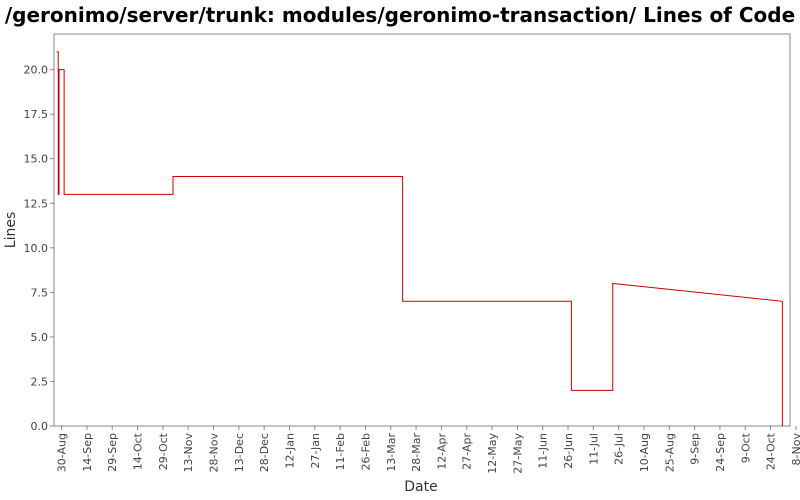 This screenshot has height=500, width=800. Describe the element at coordinates (62, 452) in the screenshot. I see `x-tick-label: 30-Aug` at that location.